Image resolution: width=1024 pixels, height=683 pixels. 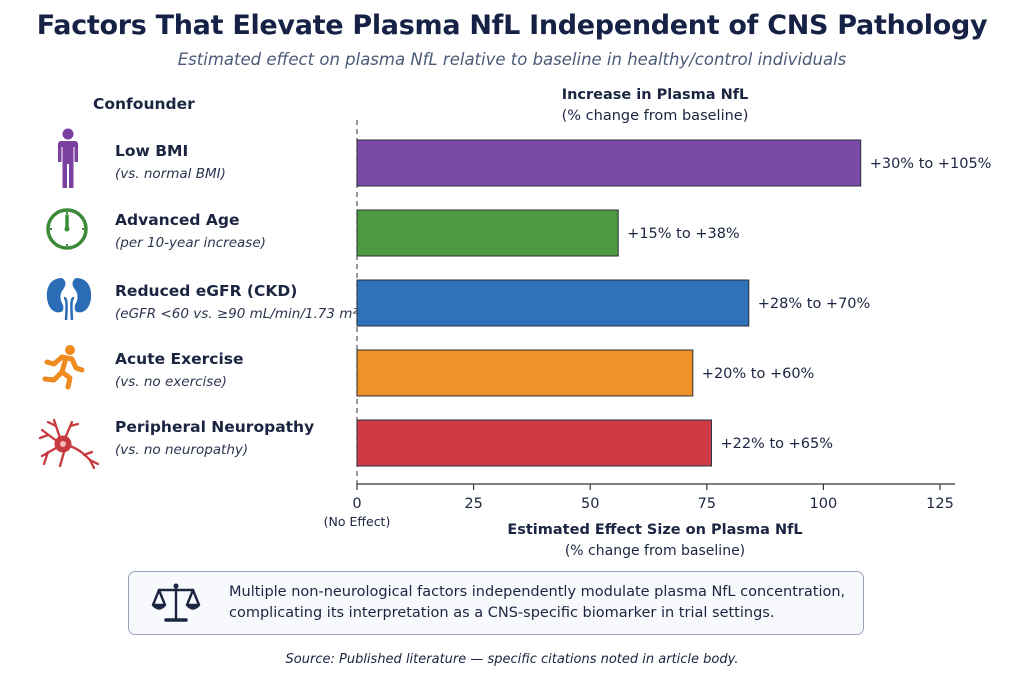 I want to click on row-sub-acute-exercise: (vs. no exercise), so click(x=171, y=382).